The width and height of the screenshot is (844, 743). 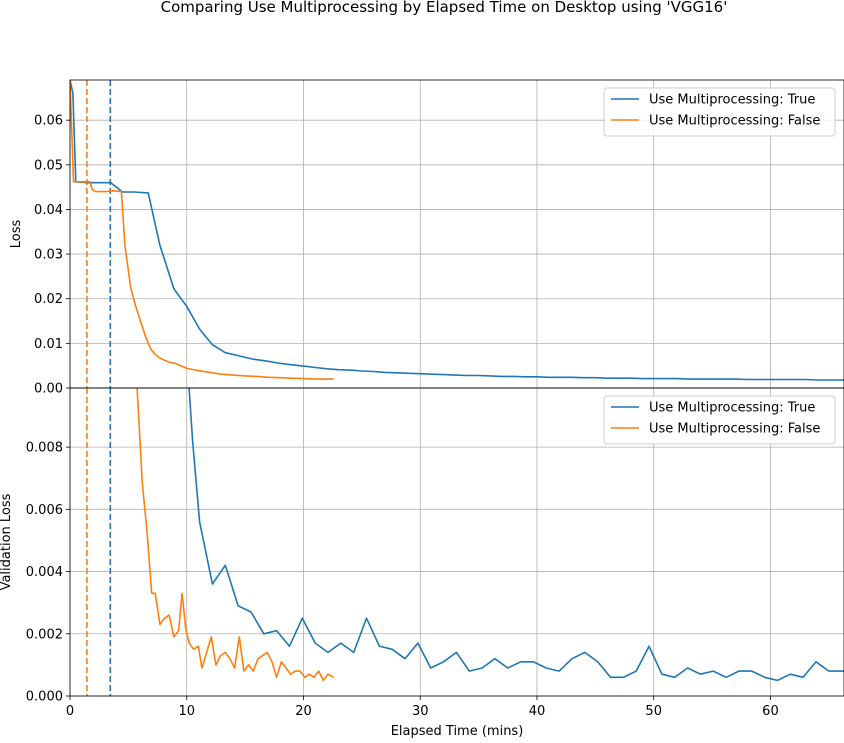 I want to click on legend-label-bottom: Use Multiprocessing: True, so click(x=732, y=408).